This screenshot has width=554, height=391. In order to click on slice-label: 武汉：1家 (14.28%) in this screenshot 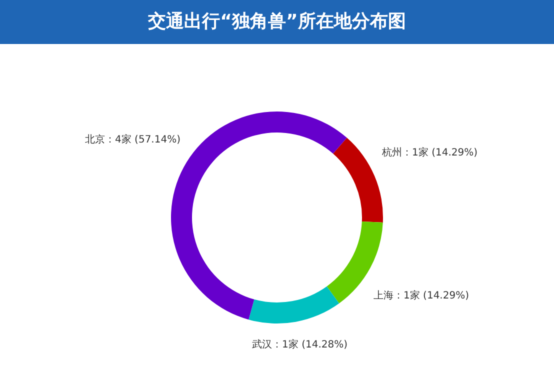, I will do `click(300, 344)`.